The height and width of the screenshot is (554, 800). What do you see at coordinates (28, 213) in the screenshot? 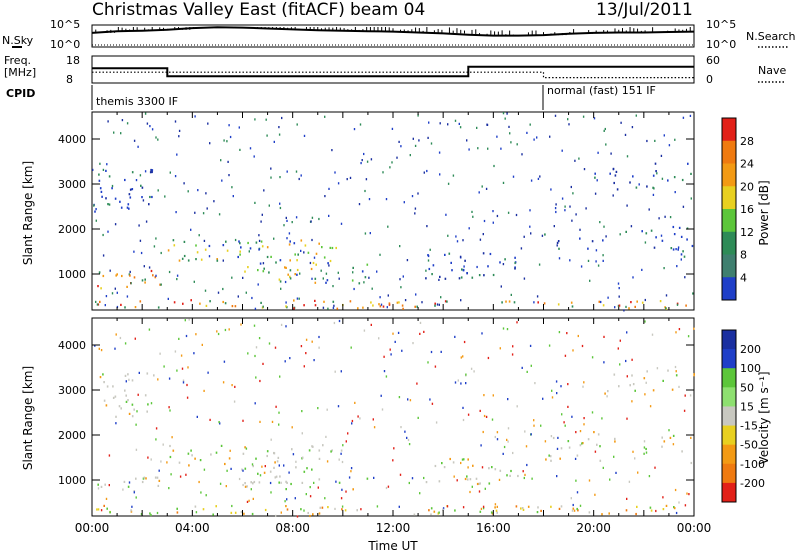
I see `power-ylabel: Slant Range [km]` at bounding box center [28, 213].